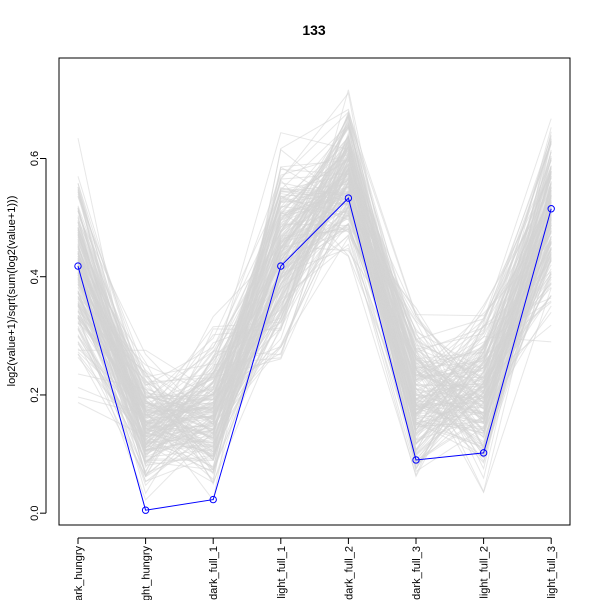 This screenshot has height=600, width=600. What do you see at coordinates (314, 30) in the screenshot?
I see `chart-title: 133` at bounding box center [314, 30].